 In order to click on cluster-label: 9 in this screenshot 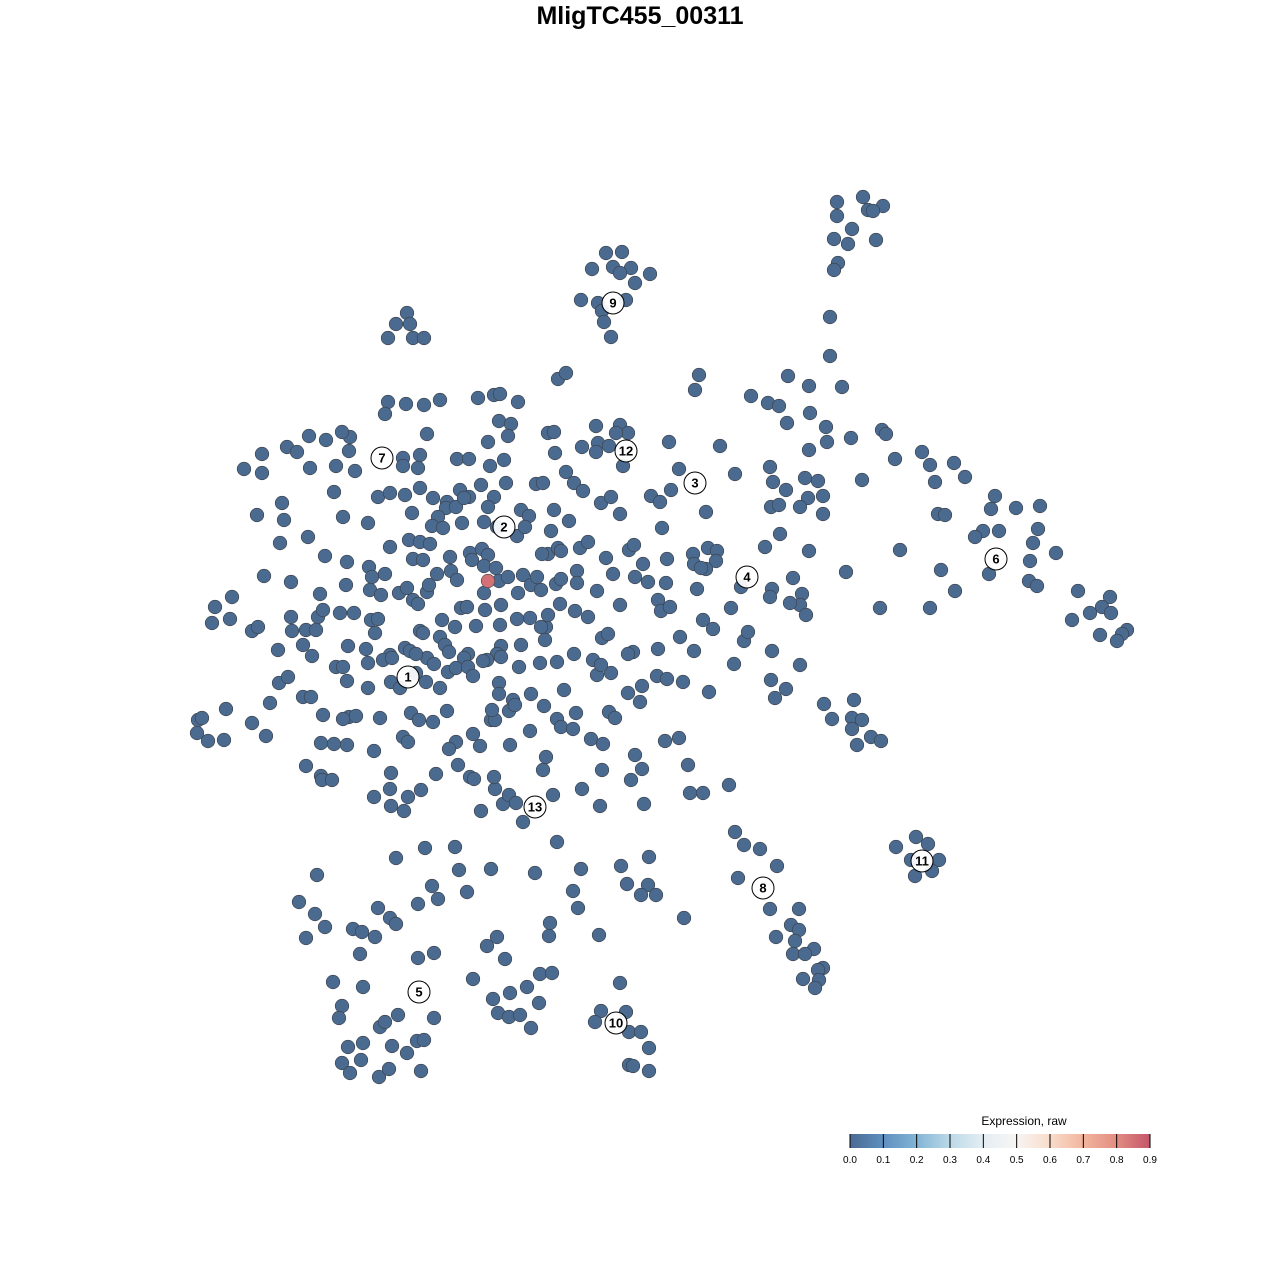, I will do `click(613, 303)`.